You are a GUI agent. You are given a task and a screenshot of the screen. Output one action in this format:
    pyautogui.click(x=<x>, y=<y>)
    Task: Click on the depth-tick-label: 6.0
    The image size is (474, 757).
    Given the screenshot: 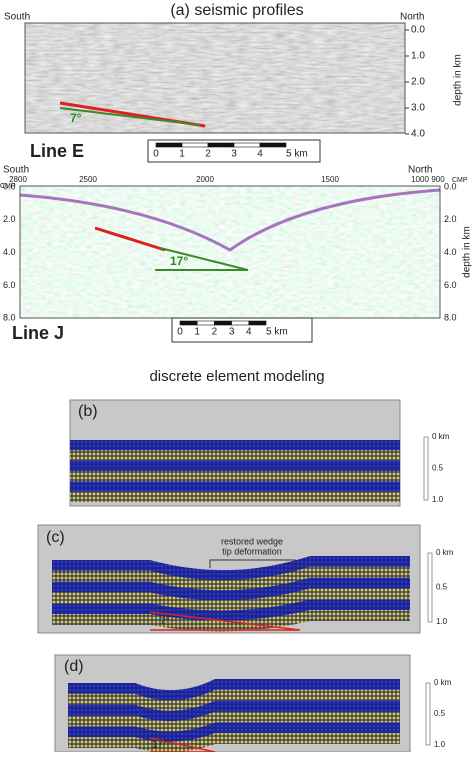 What is the action you would take?
    pyautogui.click(x=9, y=285)
    